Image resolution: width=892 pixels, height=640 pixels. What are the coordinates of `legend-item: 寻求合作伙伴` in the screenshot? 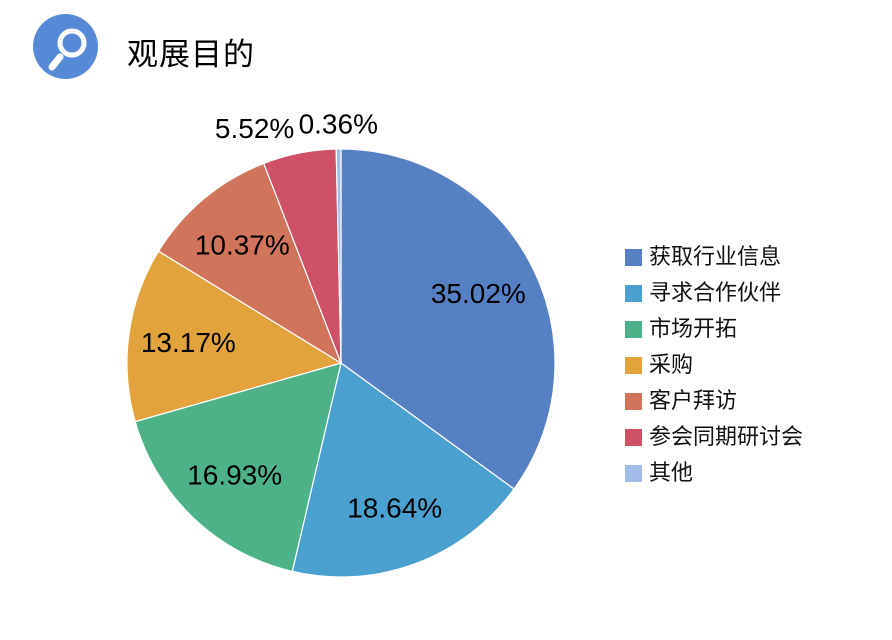 It's located at (714, 293).